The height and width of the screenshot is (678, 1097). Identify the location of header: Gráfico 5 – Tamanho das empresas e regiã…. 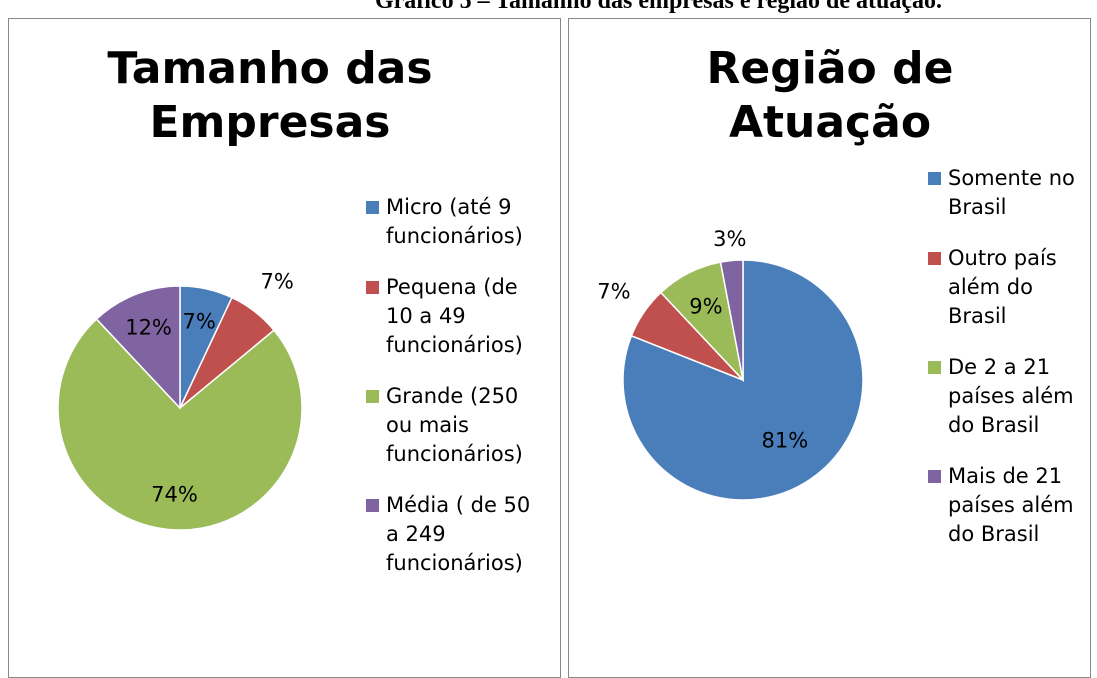
(658, 7).